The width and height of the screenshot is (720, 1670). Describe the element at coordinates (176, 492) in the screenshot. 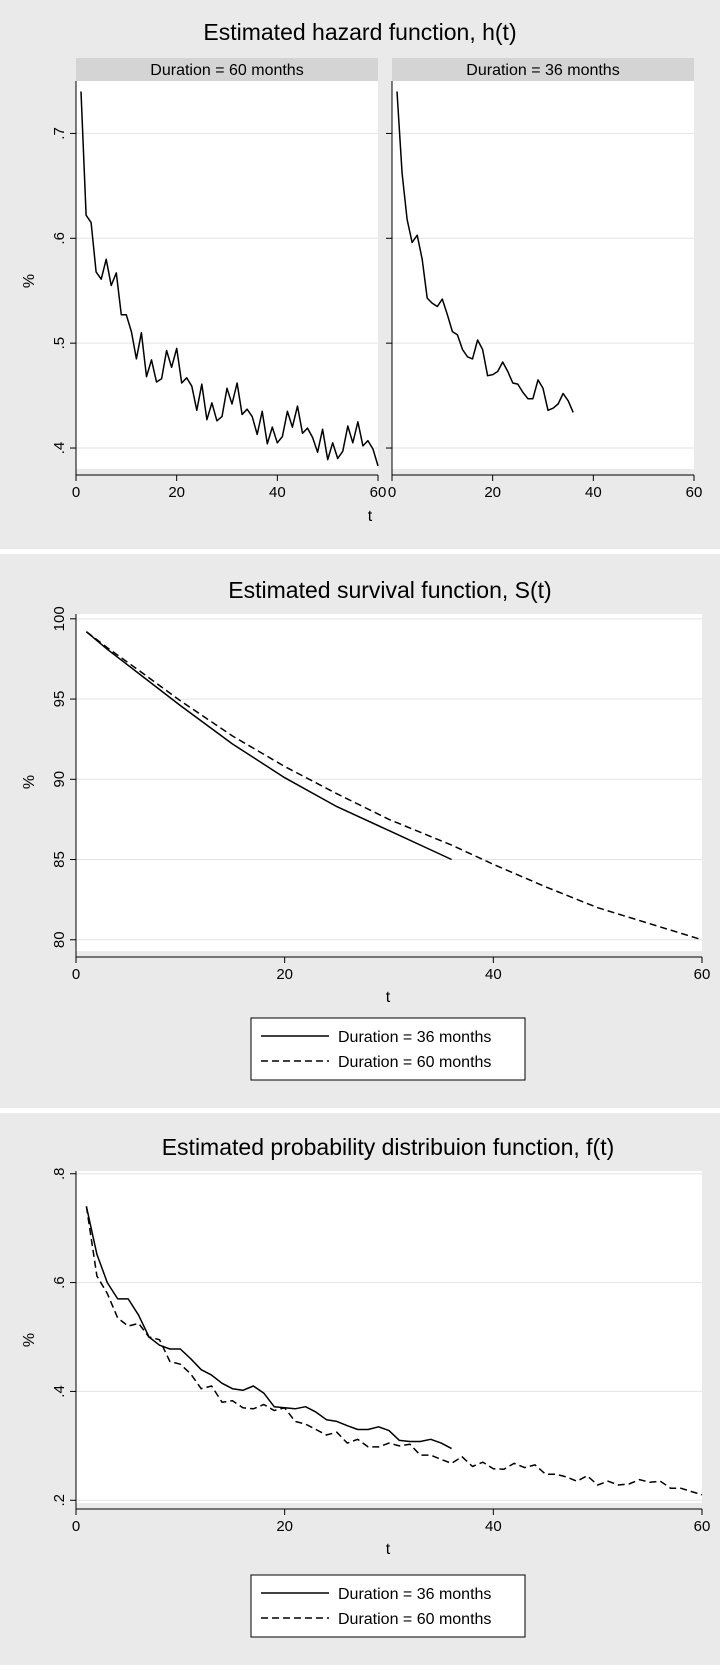

I see `hazard-panel-1-x-tick-label: 20` at that location.